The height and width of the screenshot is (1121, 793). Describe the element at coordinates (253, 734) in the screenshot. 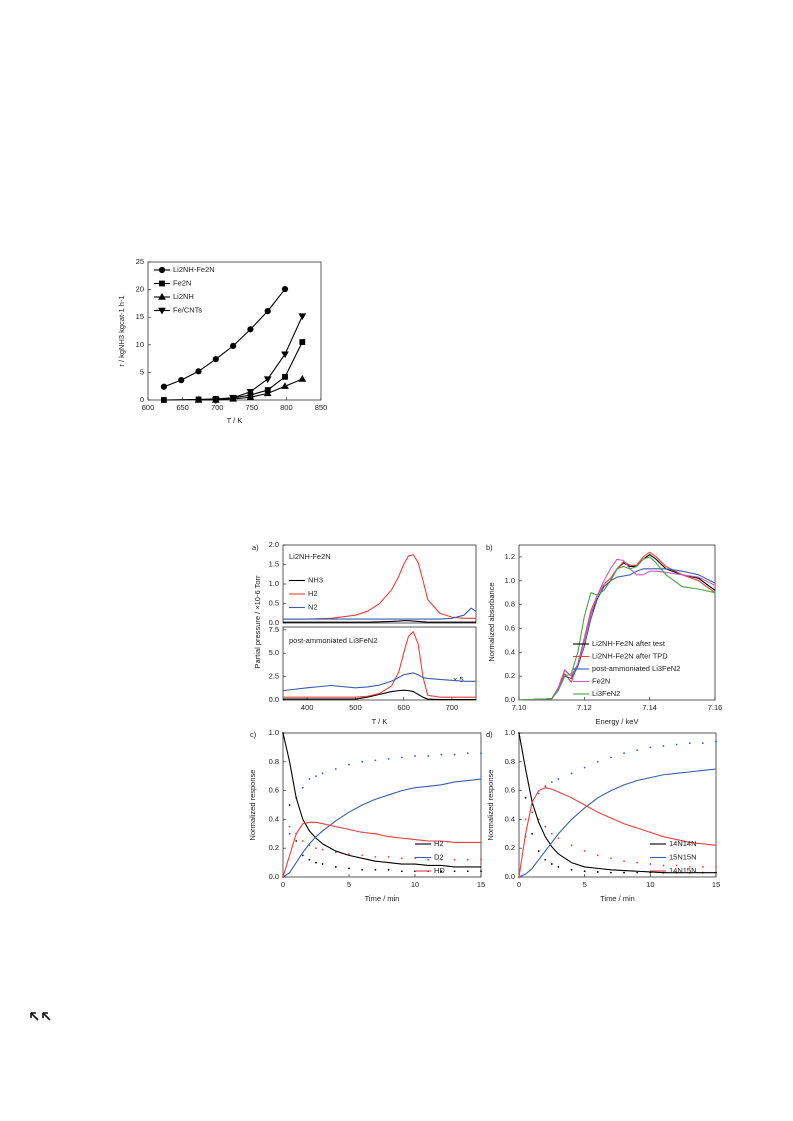

I see `panel-label: c)` at that location.